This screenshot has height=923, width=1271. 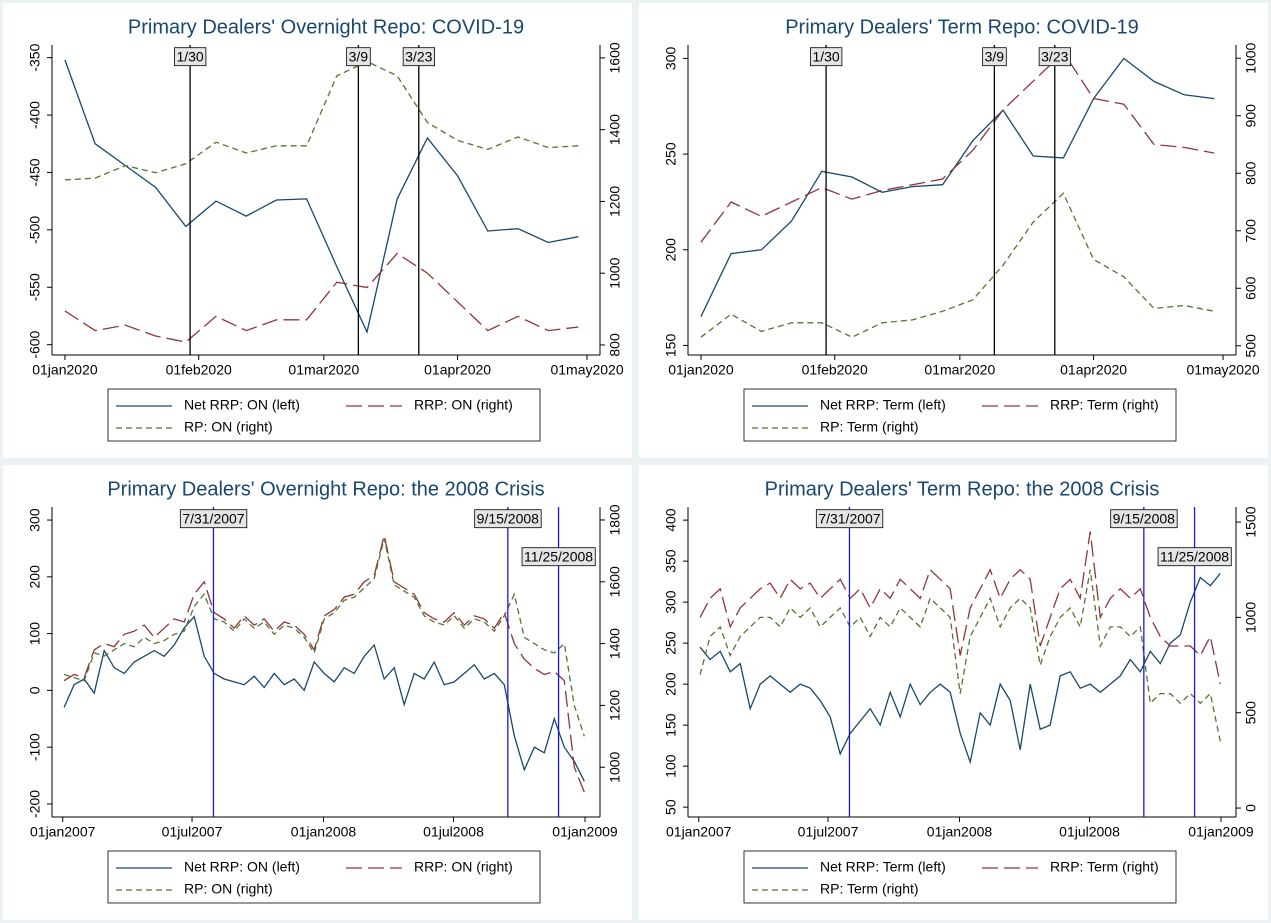 What do you see at coordinates (35, 804) in the screenshot?
I see `y-tick-label: -200` at bounding box center [35, 804].